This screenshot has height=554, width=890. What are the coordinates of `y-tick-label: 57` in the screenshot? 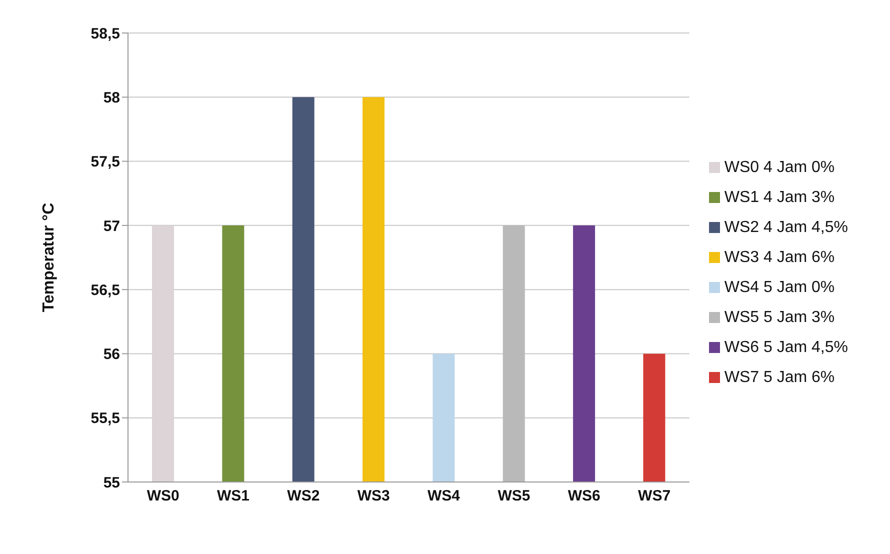 It's located at (111, 226).